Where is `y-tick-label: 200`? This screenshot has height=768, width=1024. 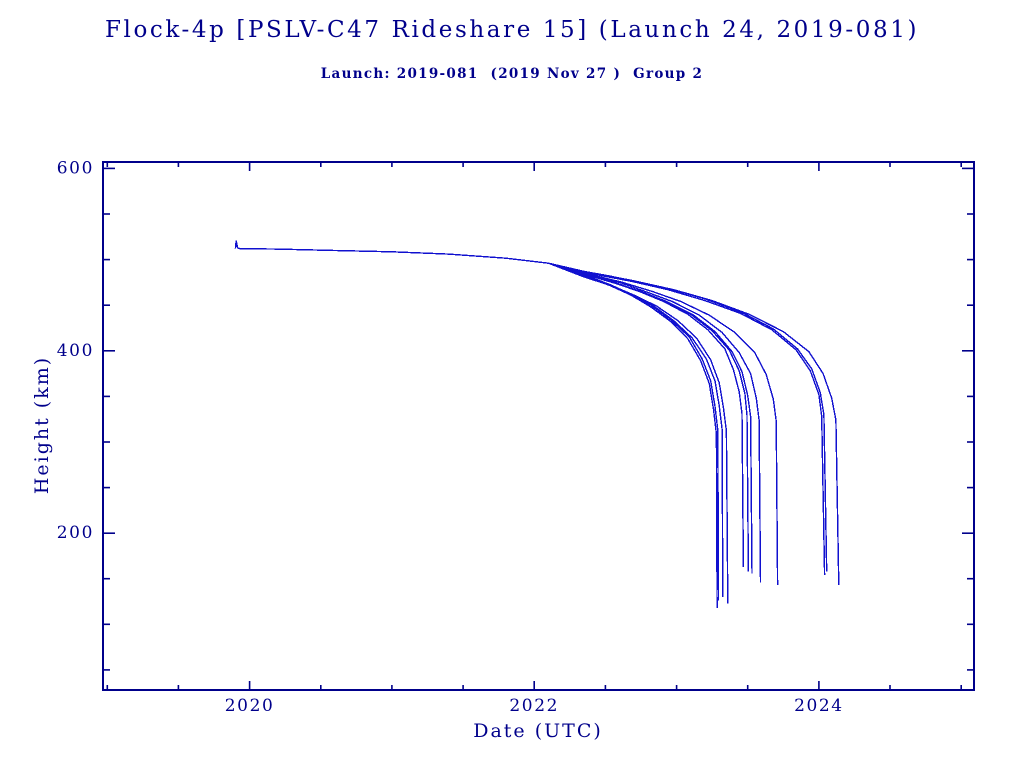
y-tick-label: 200 is located at coordinates (75, 533).